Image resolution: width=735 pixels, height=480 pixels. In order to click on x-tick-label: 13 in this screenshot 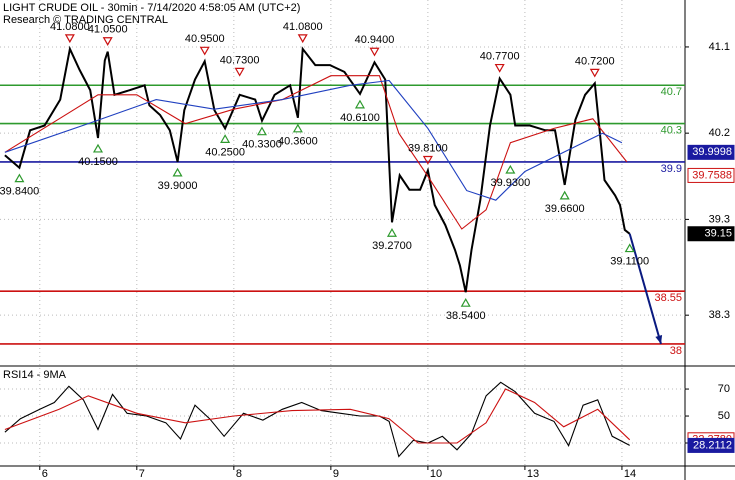, I will do `click(533, 474)`.